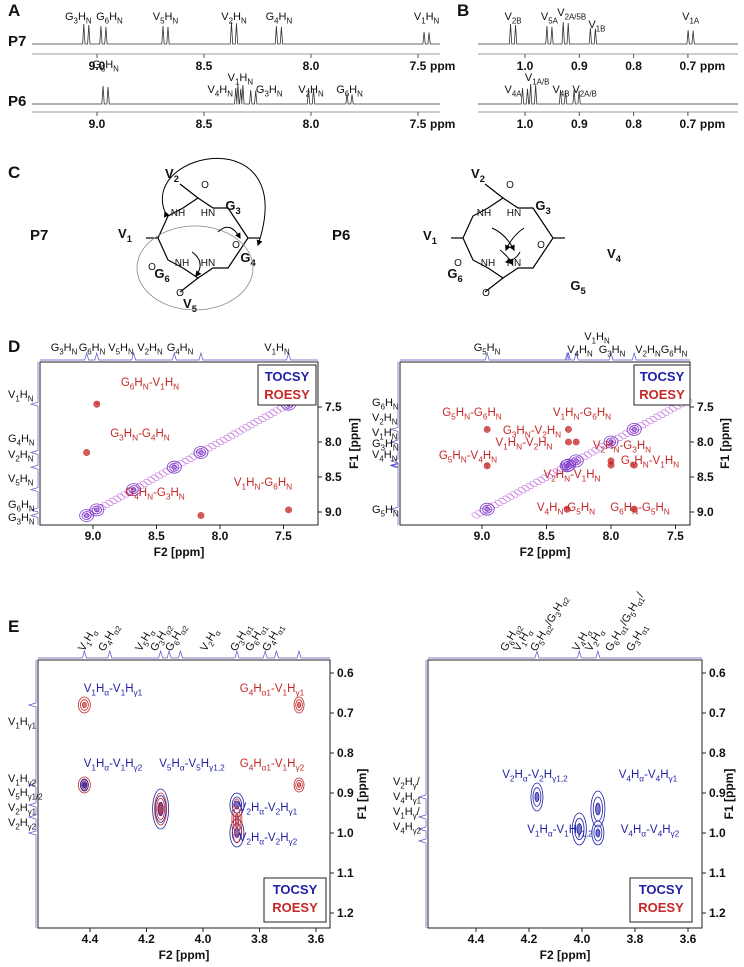  What do you see at coordinates (279, 18) in the screenshot?
I see `peak-label: G4HN` at bounding box center [279, 18].